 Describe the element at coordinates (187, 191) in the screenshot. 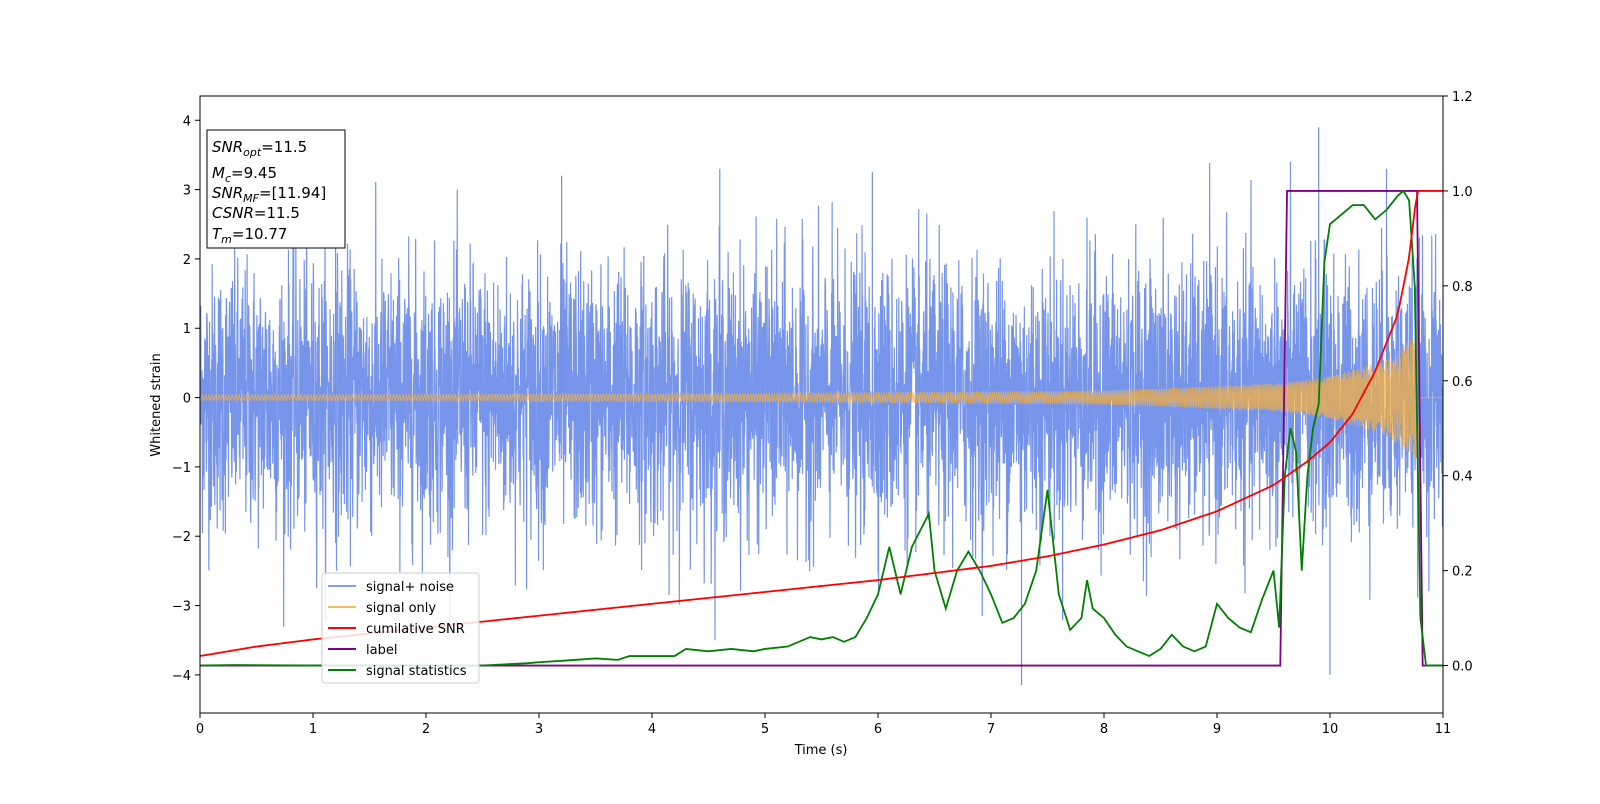

I see `y-tick-label-left: 3` at that location.